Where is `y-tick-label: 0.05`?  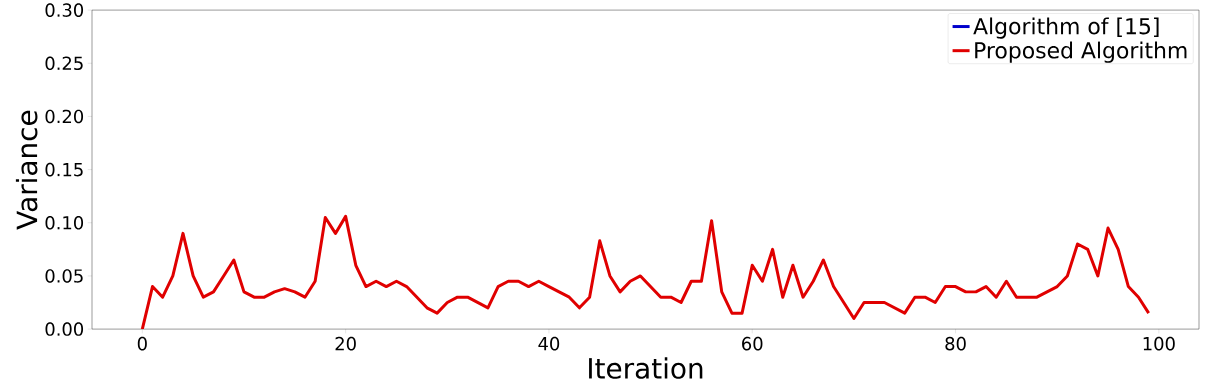
y-tick-label: 0.05 is located at coordinates (64, 276).